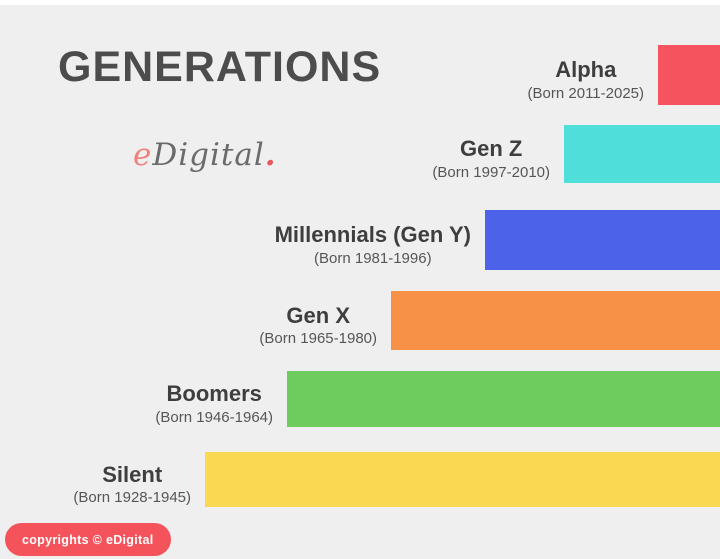 The height and width of the screenshot is (559, 720). What do you see at coordinates (220, 67) in the screenshot?
I see `page-title: GENERATIONS` at bounding box center [220, 67].